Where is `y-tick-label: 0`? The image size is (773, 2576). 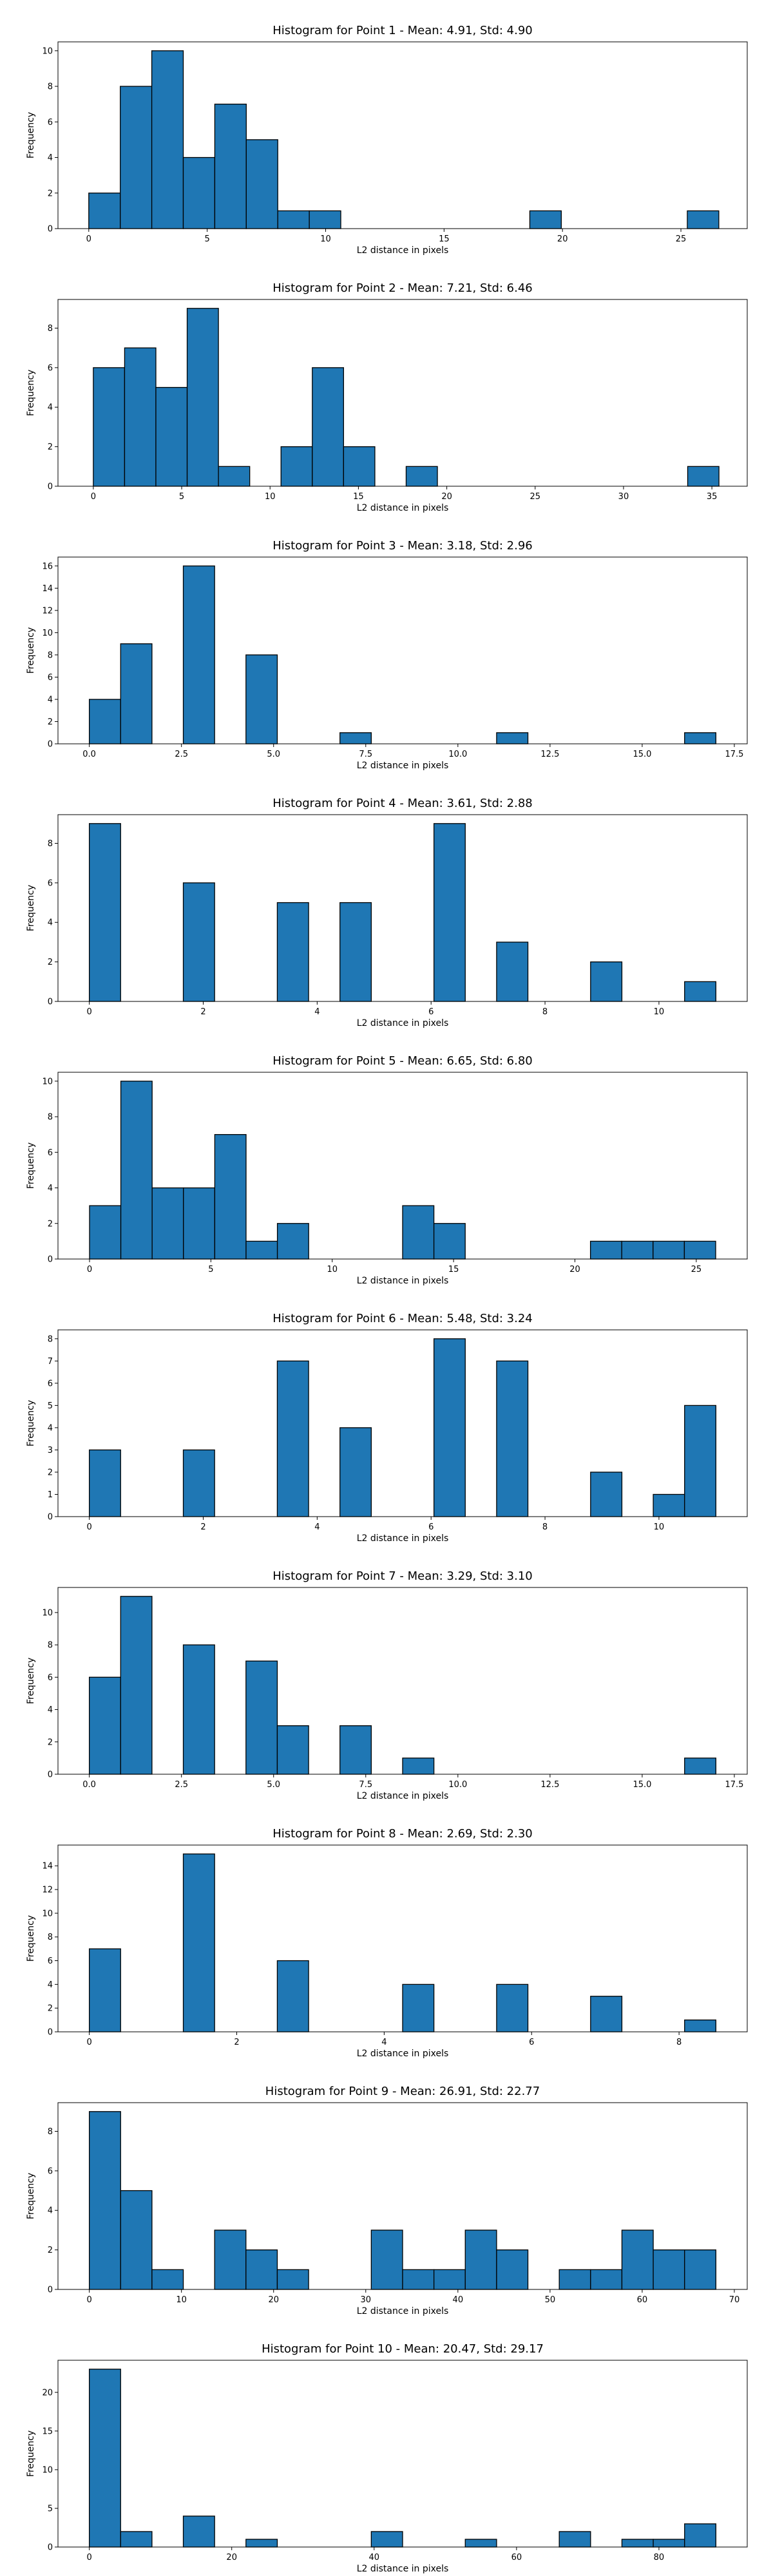 y-tick-label: 0 is located at coordinates (50, 1775).